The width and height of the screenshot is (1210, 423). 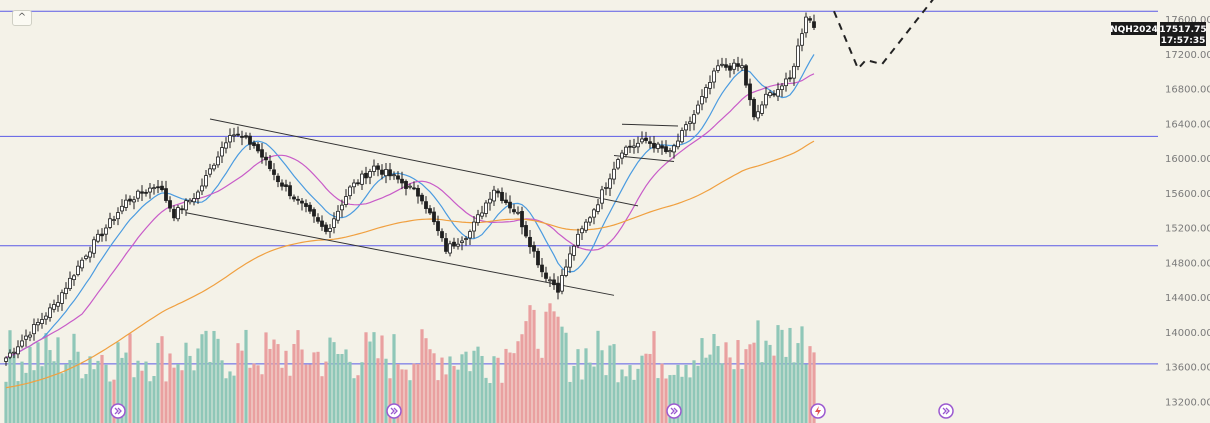 I want to click on event-markers, so click(x=532, y=411).